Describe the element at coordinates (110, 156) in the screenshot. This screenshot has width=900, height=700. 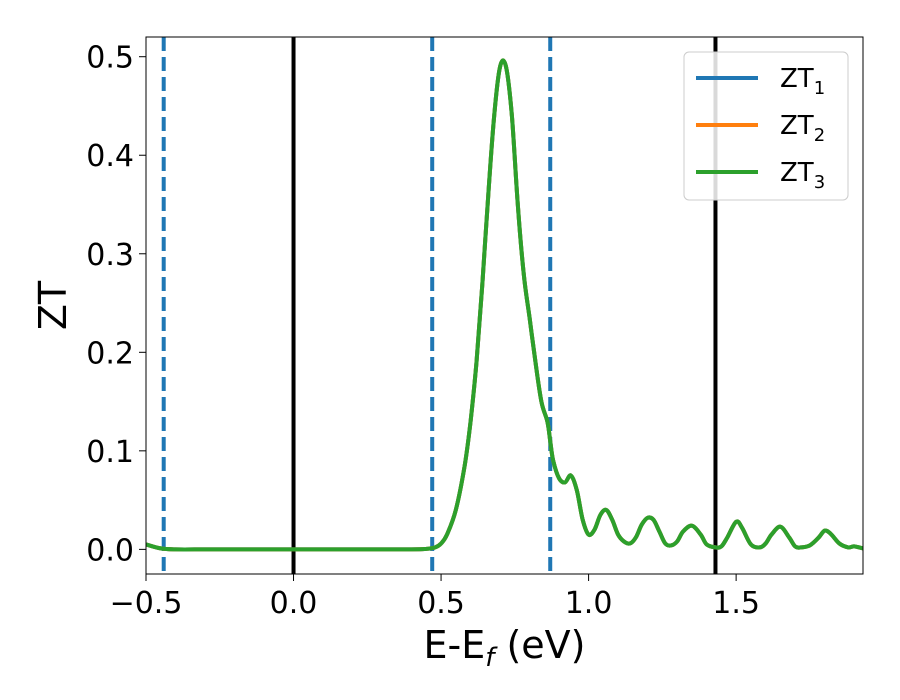
I see `y-tick-label: 0.4` at that location.